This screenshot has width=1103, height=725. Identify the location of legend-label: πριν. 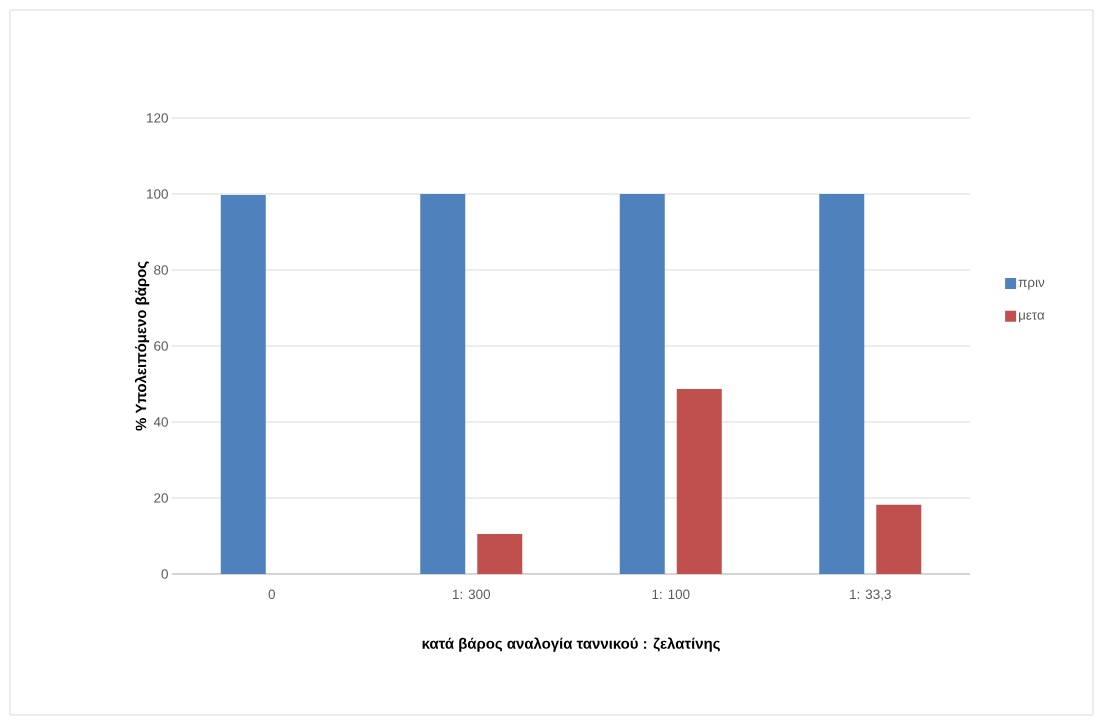
(1031, 284).